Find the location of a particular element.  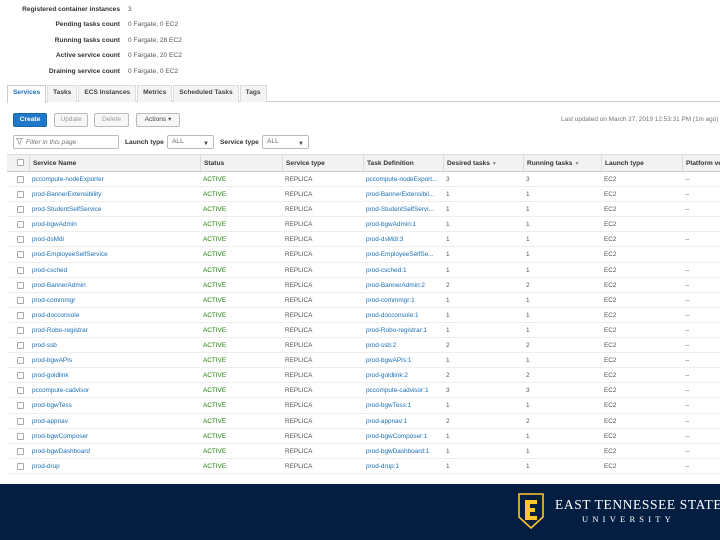

task-definition-link: prod-bgwTess:1 is located at coordinates (389, 406).